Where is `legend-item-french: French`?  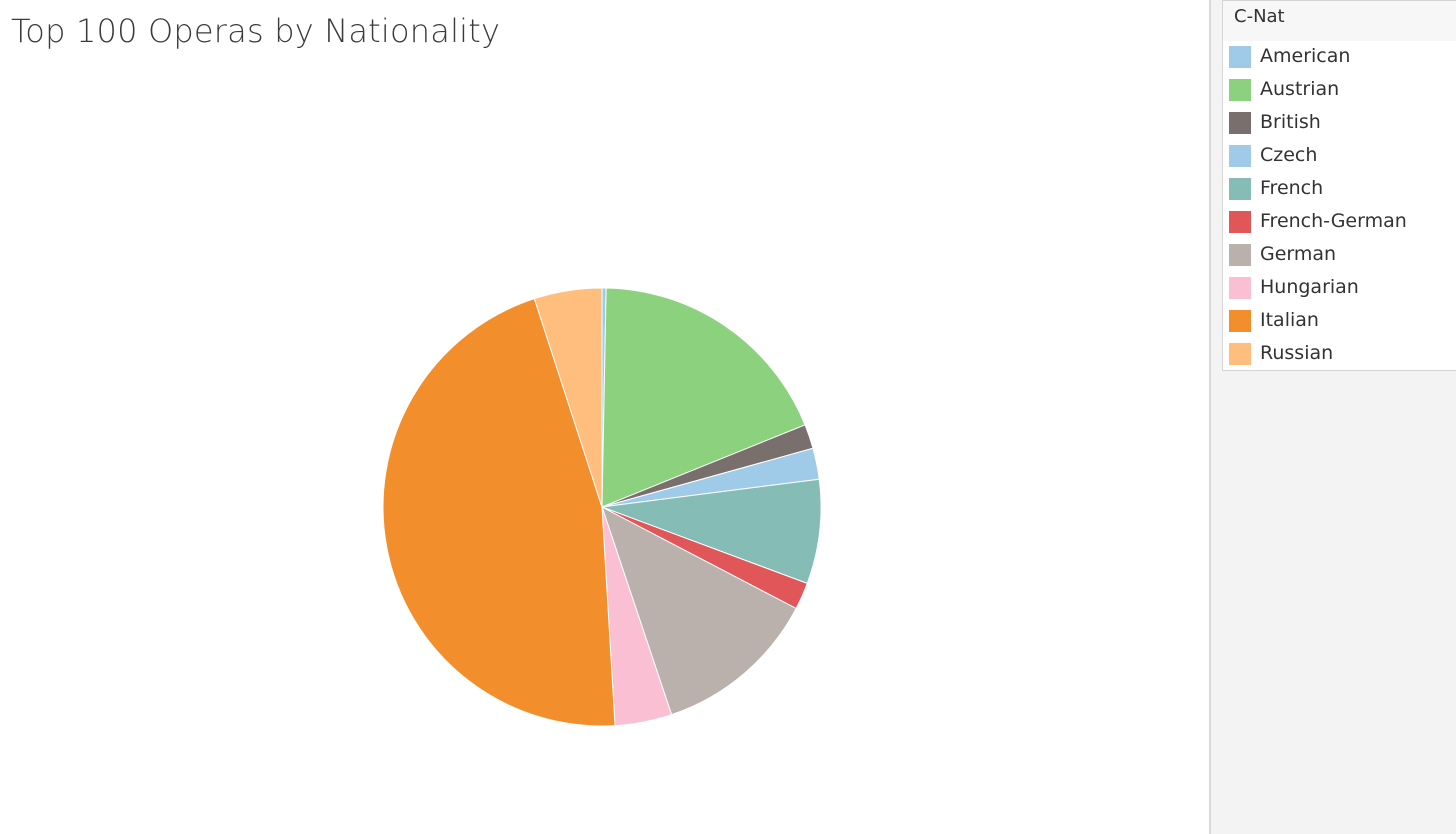
legend-item-french: French is located at coordinates (1339, 189).